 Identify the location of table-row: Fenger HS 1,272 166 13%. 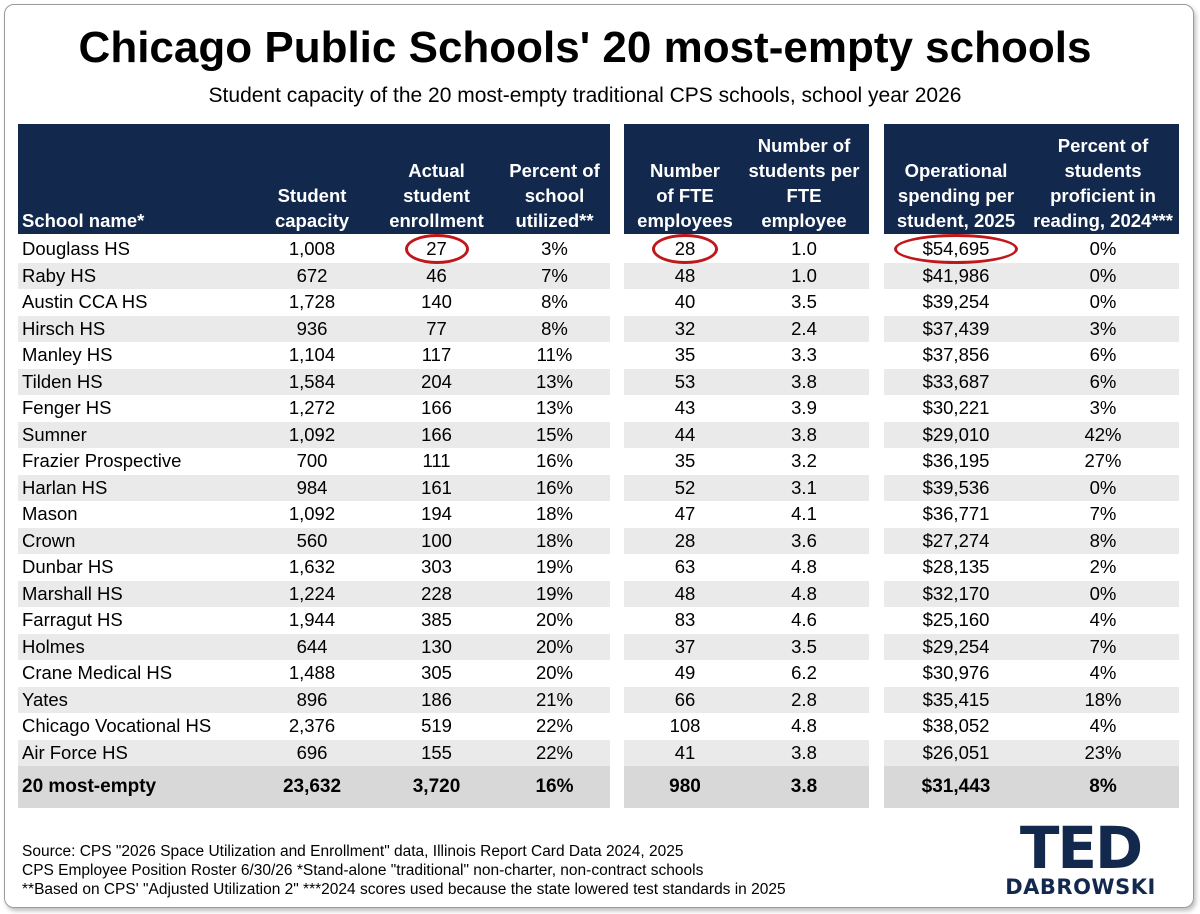
(314, 408).